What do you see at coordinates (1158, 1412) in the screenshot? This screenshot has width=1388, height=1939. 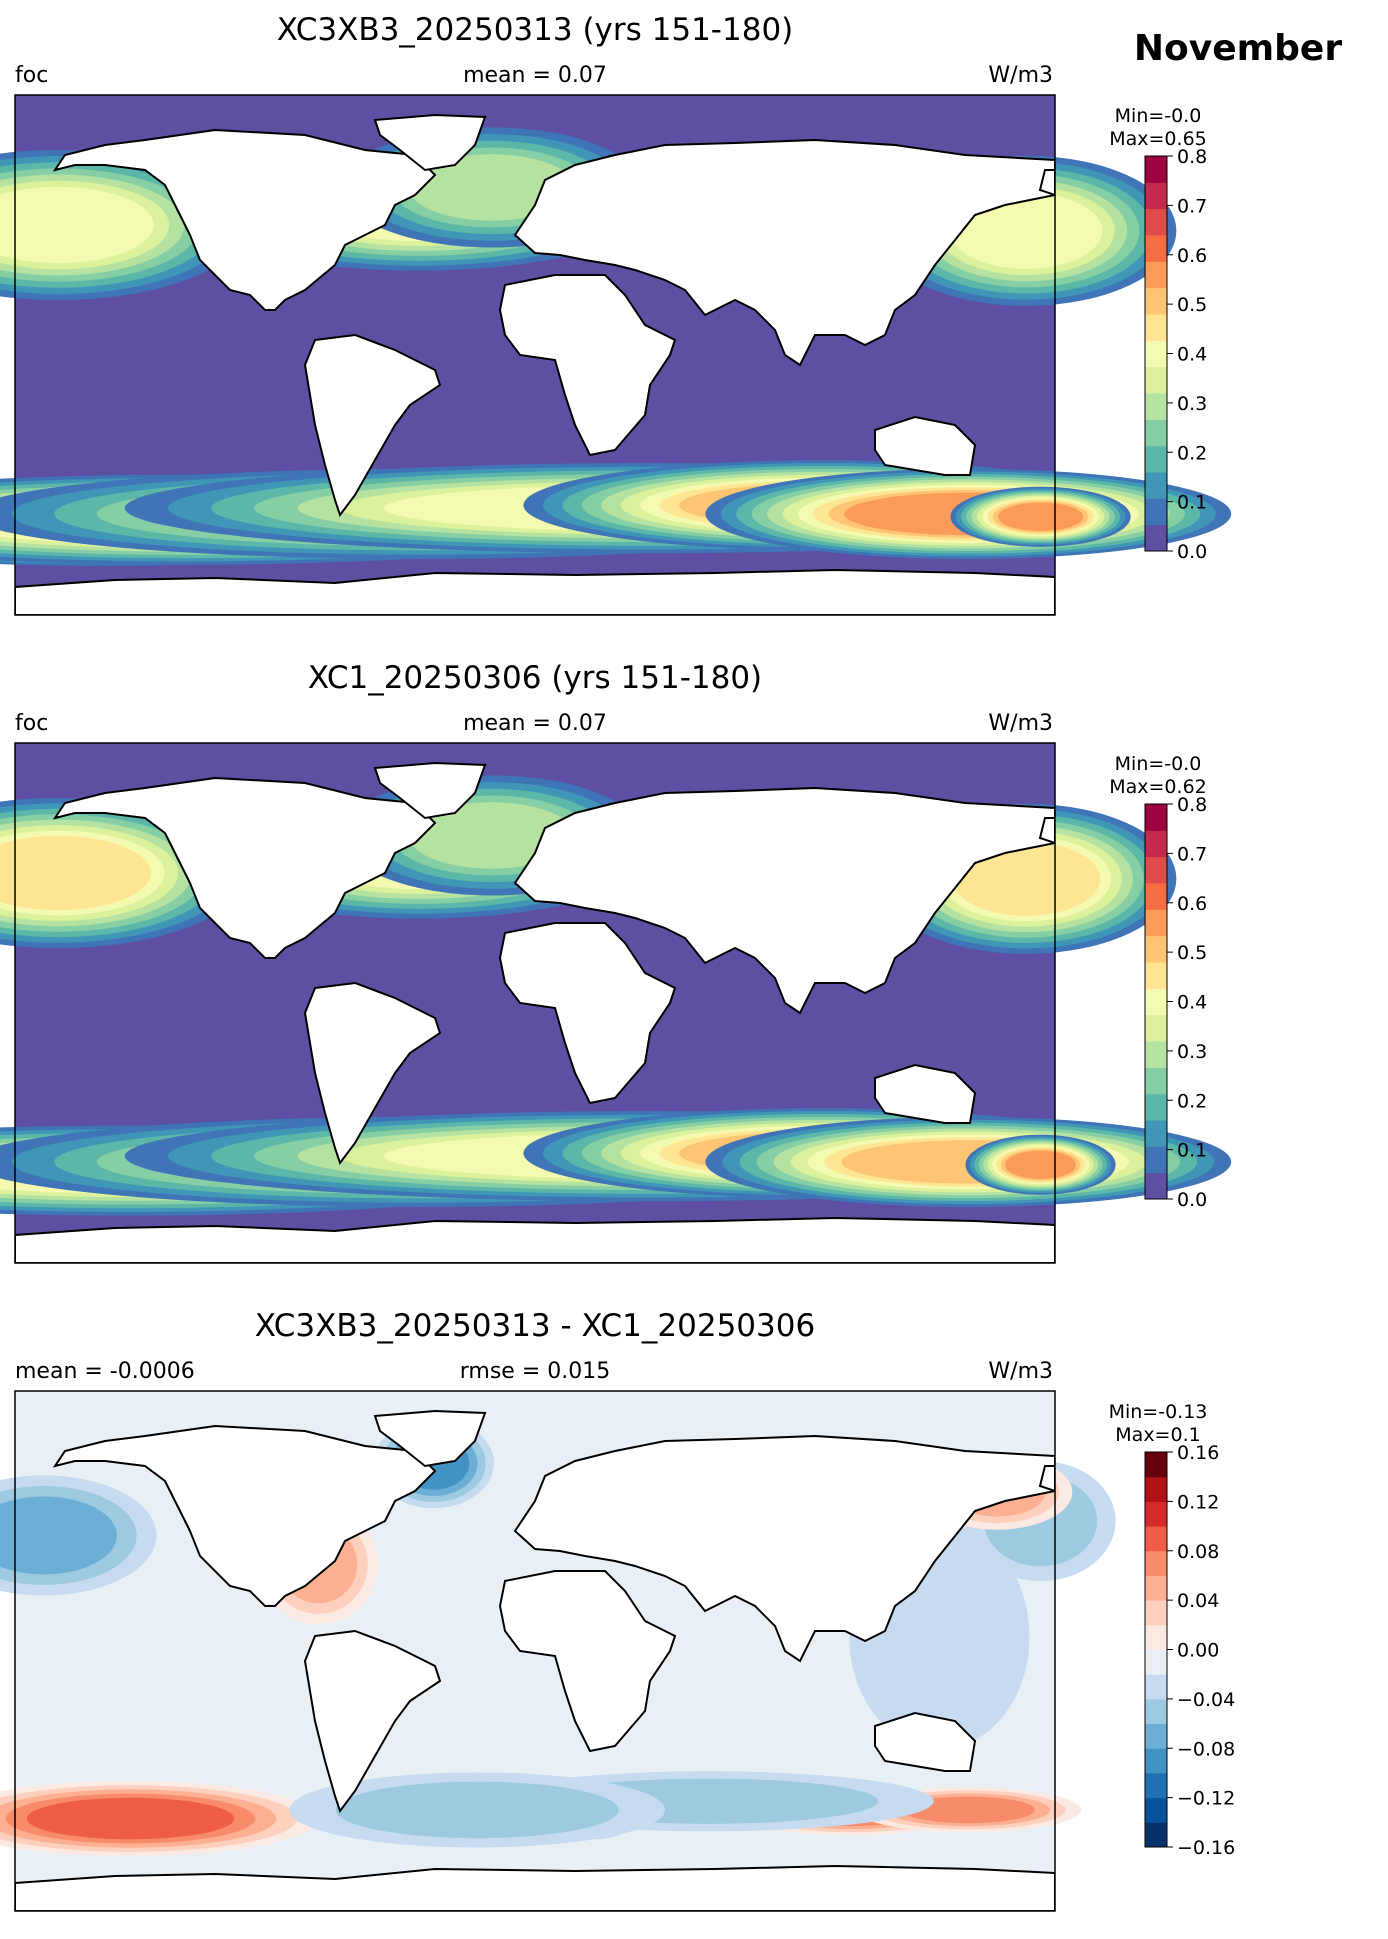 I see `stats-min: Min=-0.13` at bounding box center [1158, 1412].